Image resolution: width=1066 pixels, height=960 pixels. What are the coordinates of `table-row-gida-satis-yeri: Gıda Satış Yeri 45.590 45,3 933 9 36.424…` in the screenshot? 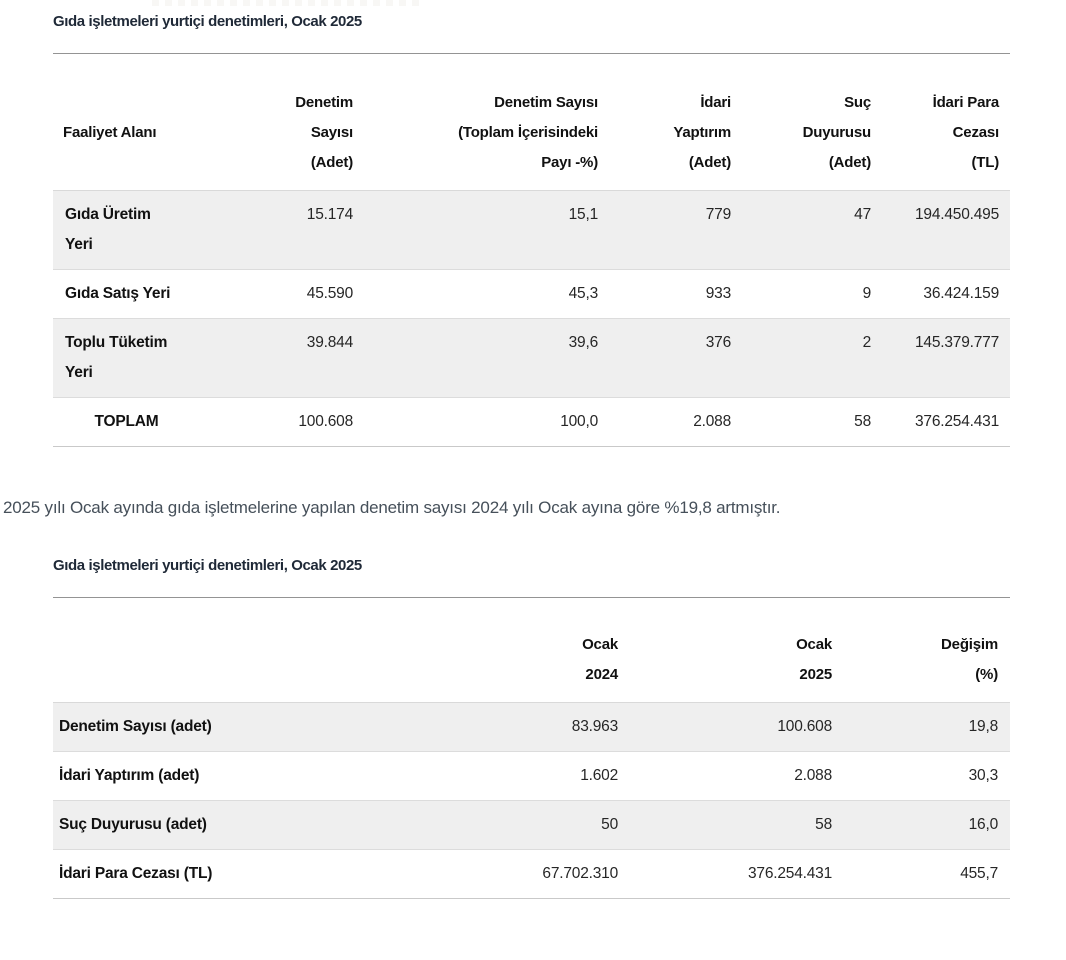 It's located at (531, 294).